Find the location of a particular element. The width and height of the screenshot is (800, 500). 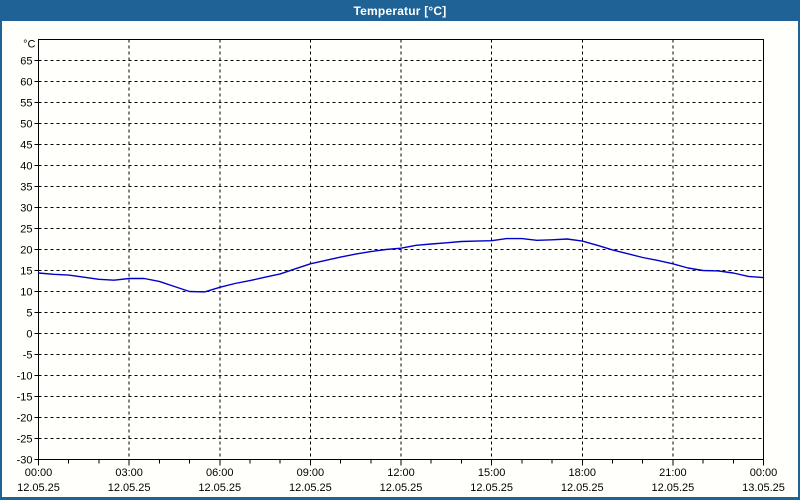

window-title-bar: Temperatur [°C] is located at coordinates (400, 11).